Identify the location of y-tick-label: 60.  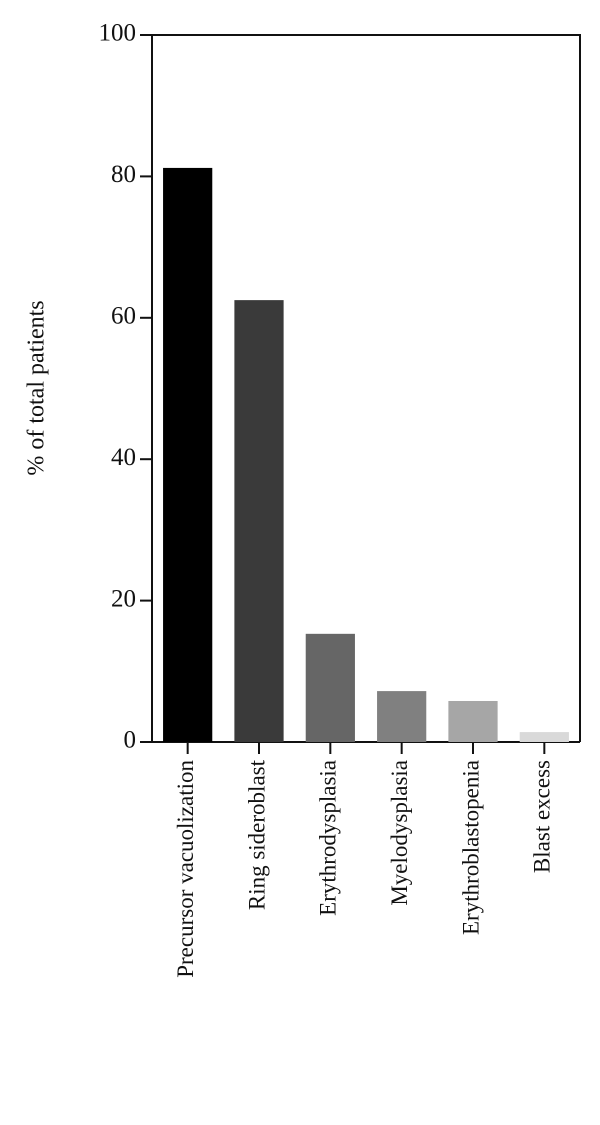
(123, 316).